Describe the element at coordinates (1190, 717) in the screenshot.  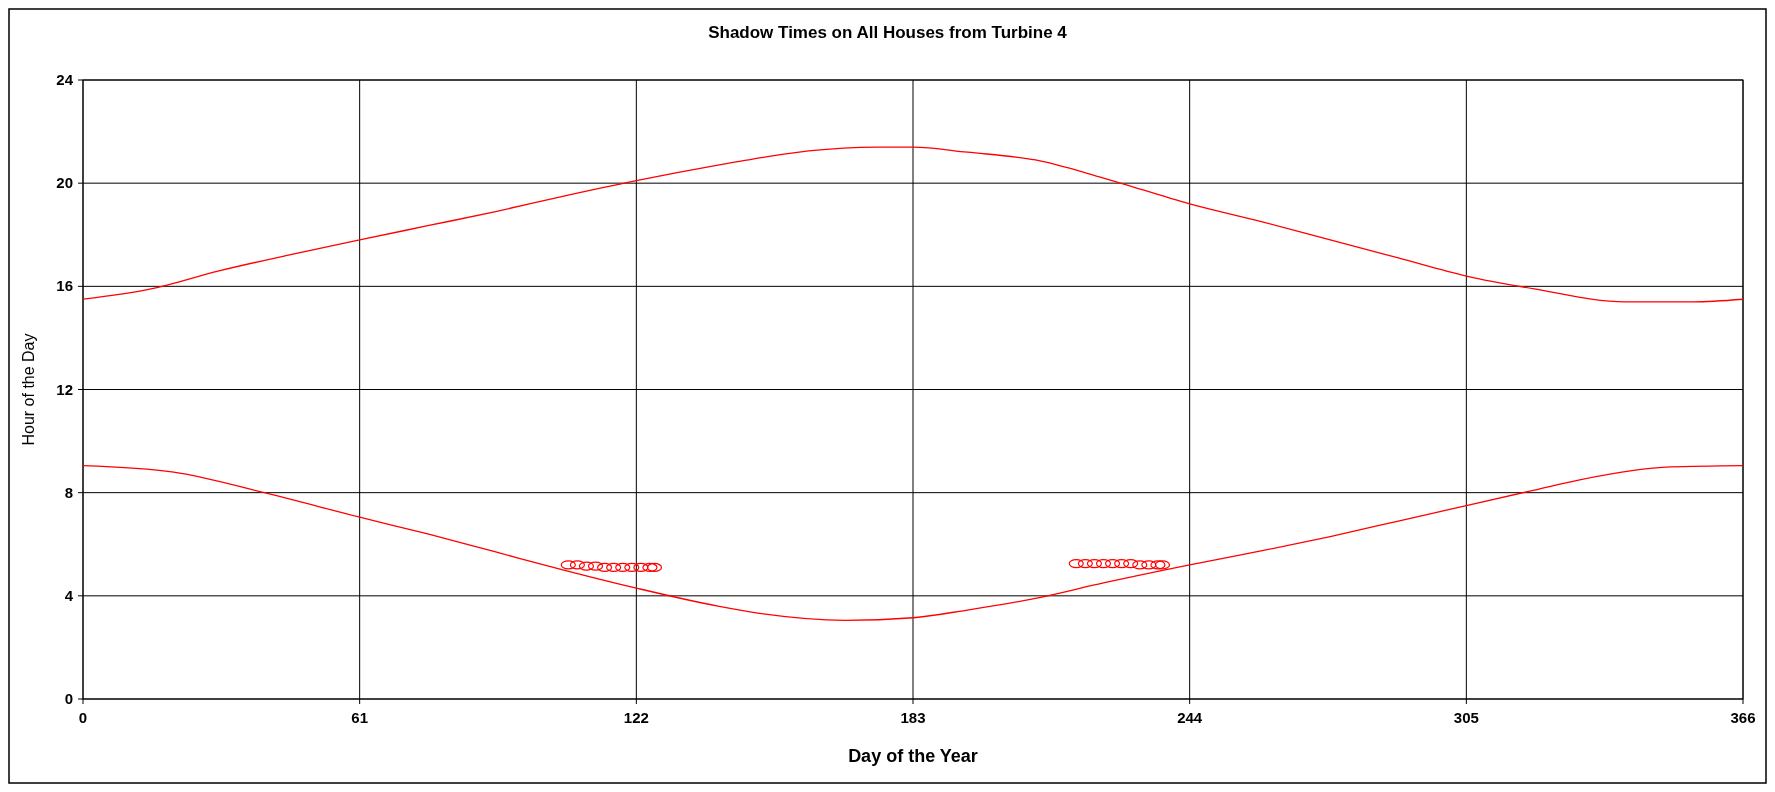
I see `x-tick-label: 244` at that location.